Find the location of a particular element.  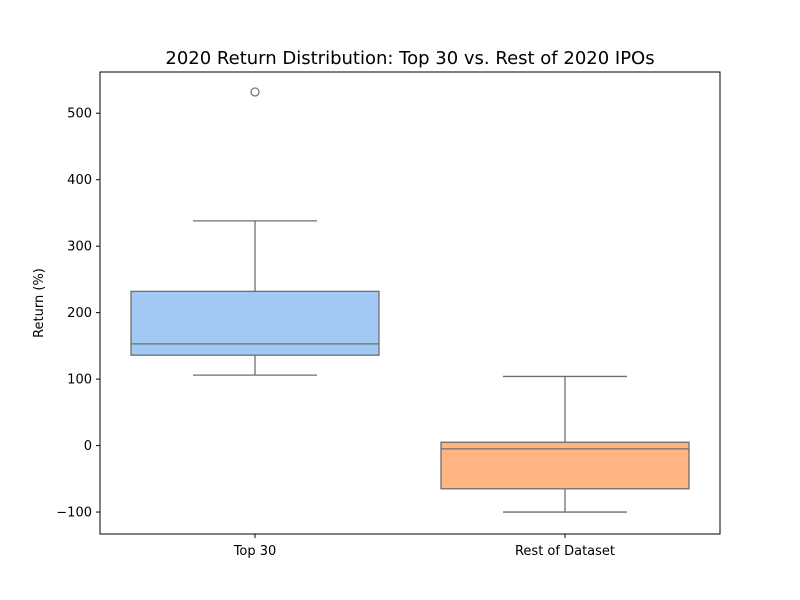

y-tick-label: −100 is located at coordinates (74, 513).